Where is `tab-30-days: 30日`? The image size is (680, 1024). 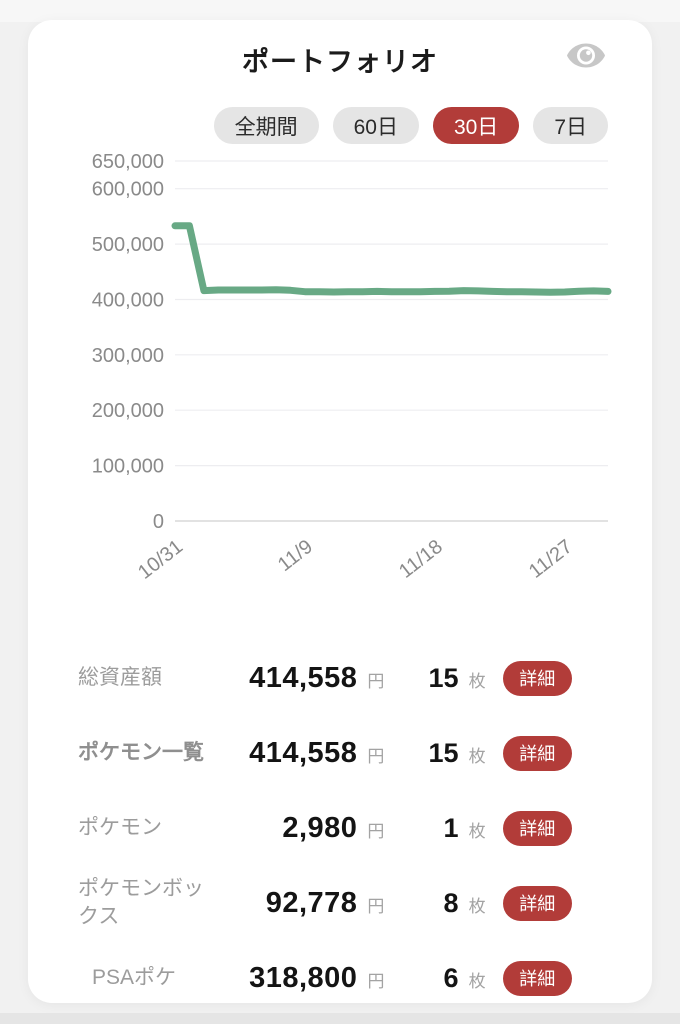
tab-30-days: 30日 is located at coordinates (476, 125).